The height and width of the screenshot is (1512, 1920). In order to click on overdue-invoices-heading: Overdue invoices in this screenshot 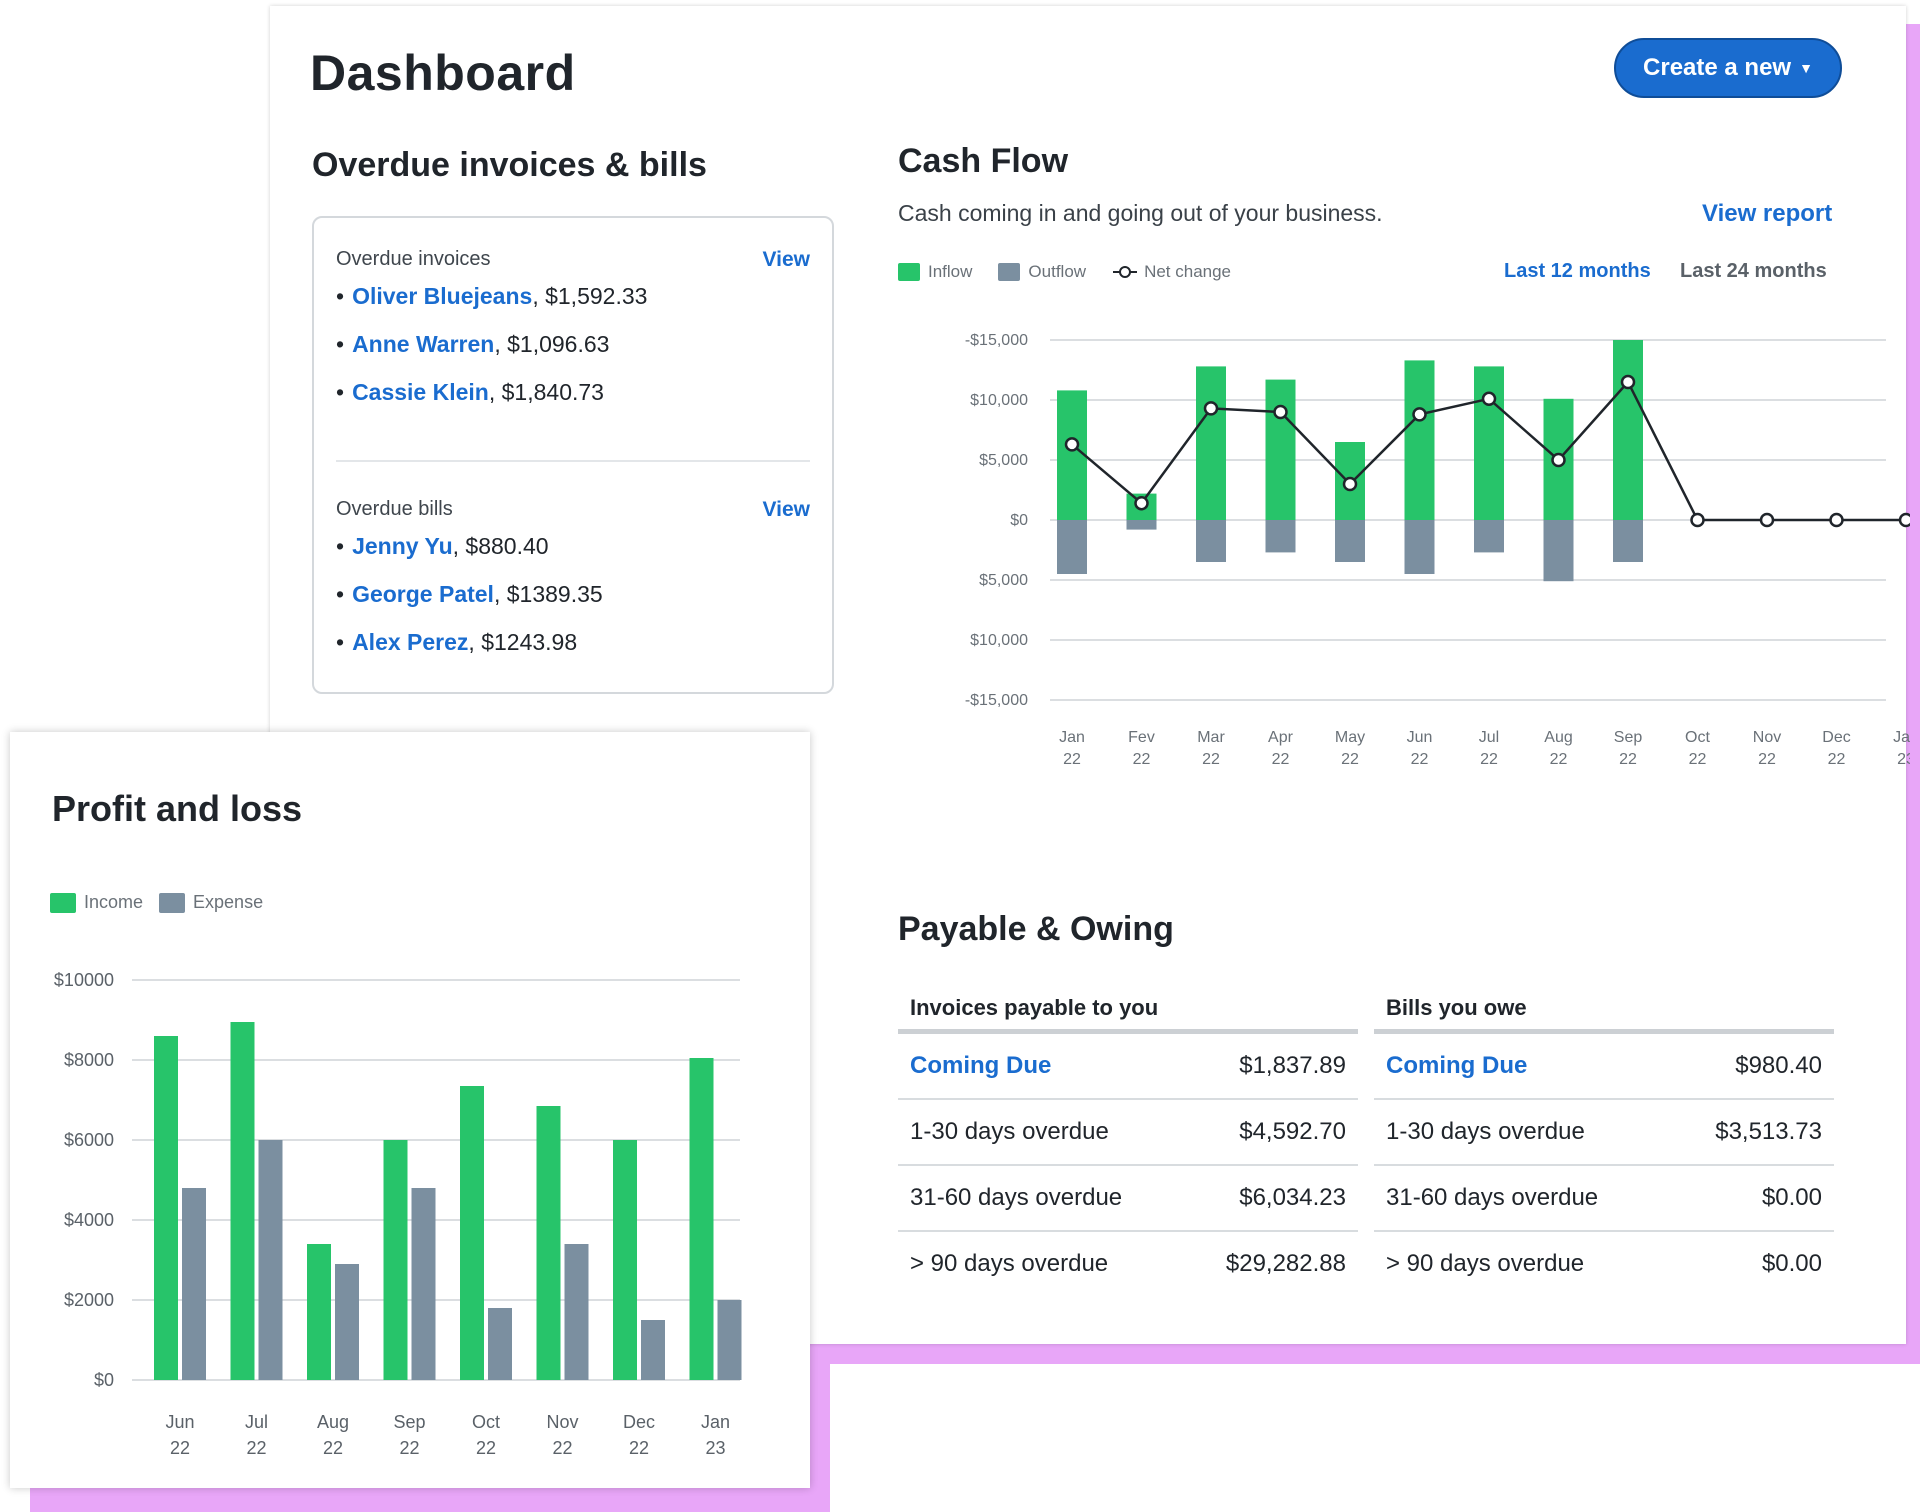, I will do `click(413, 259)`.